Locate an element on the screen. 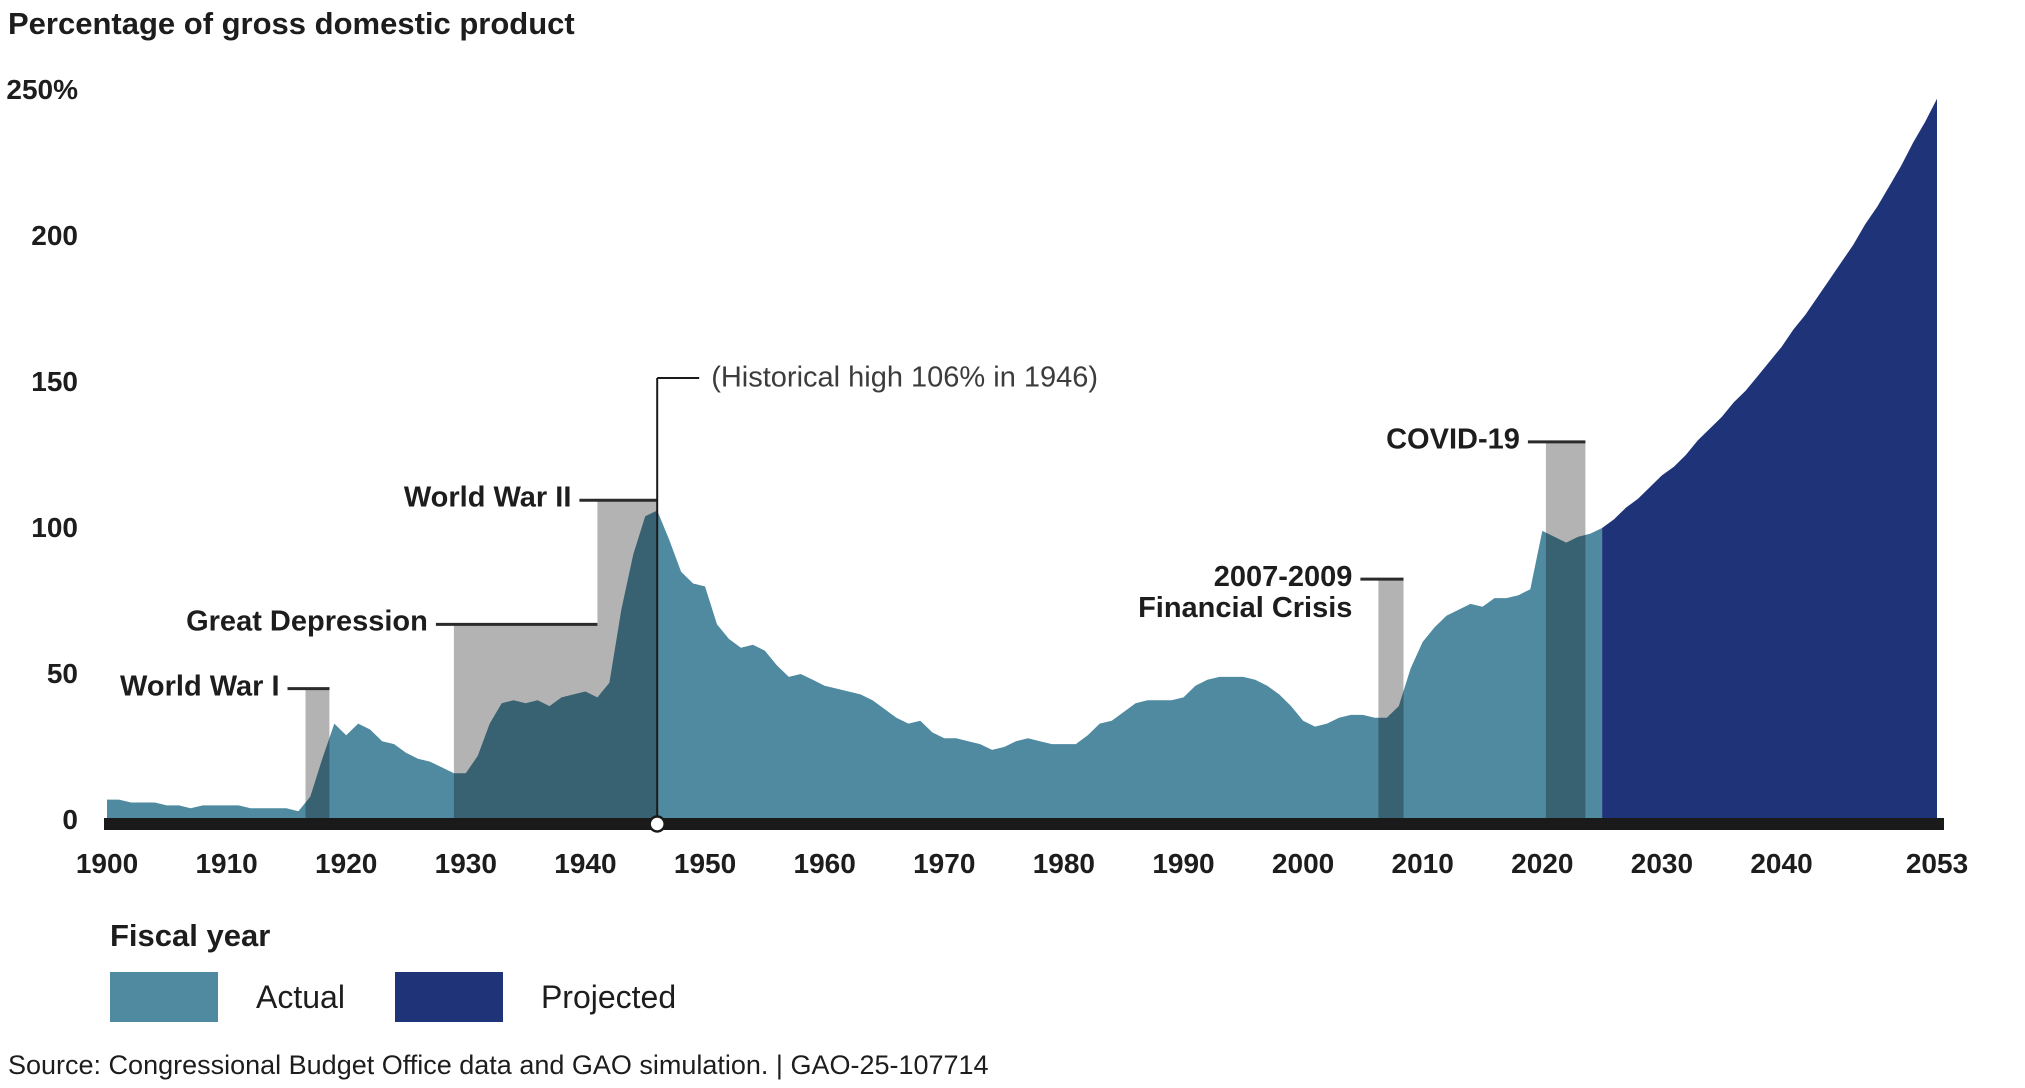  x-tick-label: 1940 is located at coordinates (585, 863).